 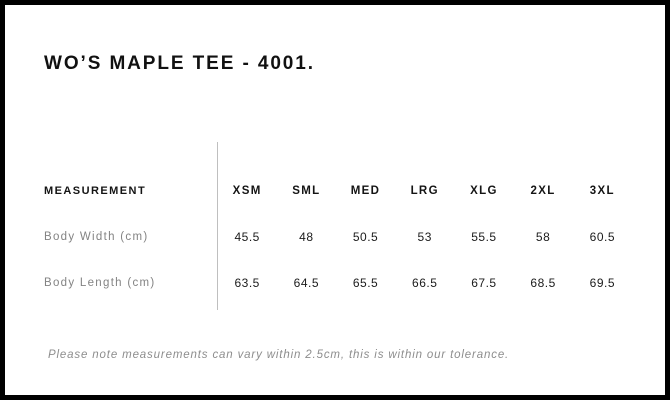 I want to click on cell-body-length-xlg: 67.5, so click(x=484, y=283).